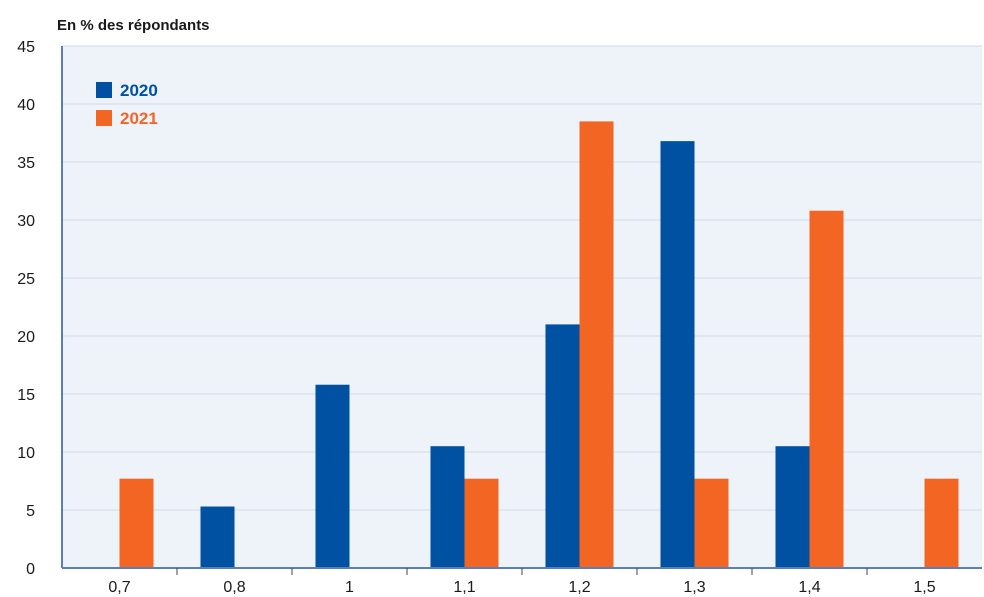 Image resolution: width=984 pixels, height=597 pixels. What do you see at coordinates (26, 337) in the screenshot?
I see `y-tick-label: 20` at bounding box center [26, 337].